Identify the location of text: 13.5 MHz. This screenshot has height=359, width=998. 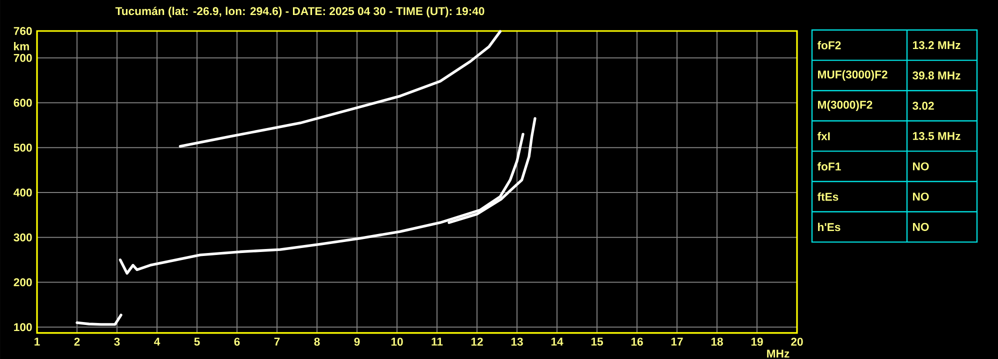
(936, 136).